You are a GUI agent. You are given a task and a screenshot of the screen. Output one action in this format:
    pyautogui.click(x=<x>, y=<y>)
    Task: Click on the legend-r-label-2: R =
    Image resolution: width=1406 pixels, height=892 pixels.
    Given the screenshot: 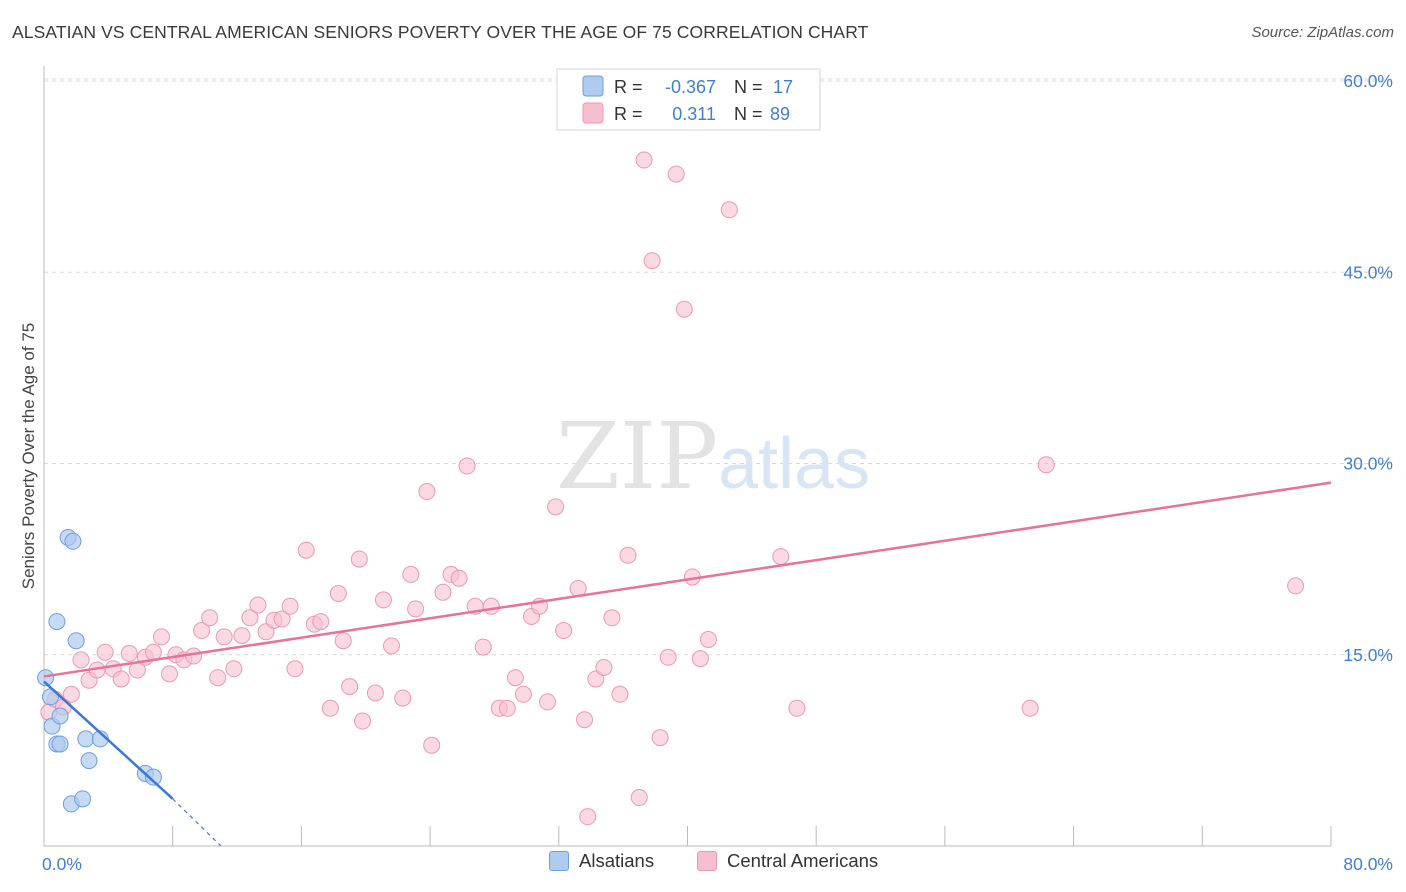 What is the action you would take?
    pyautogui.click(x=628, y=114)
    